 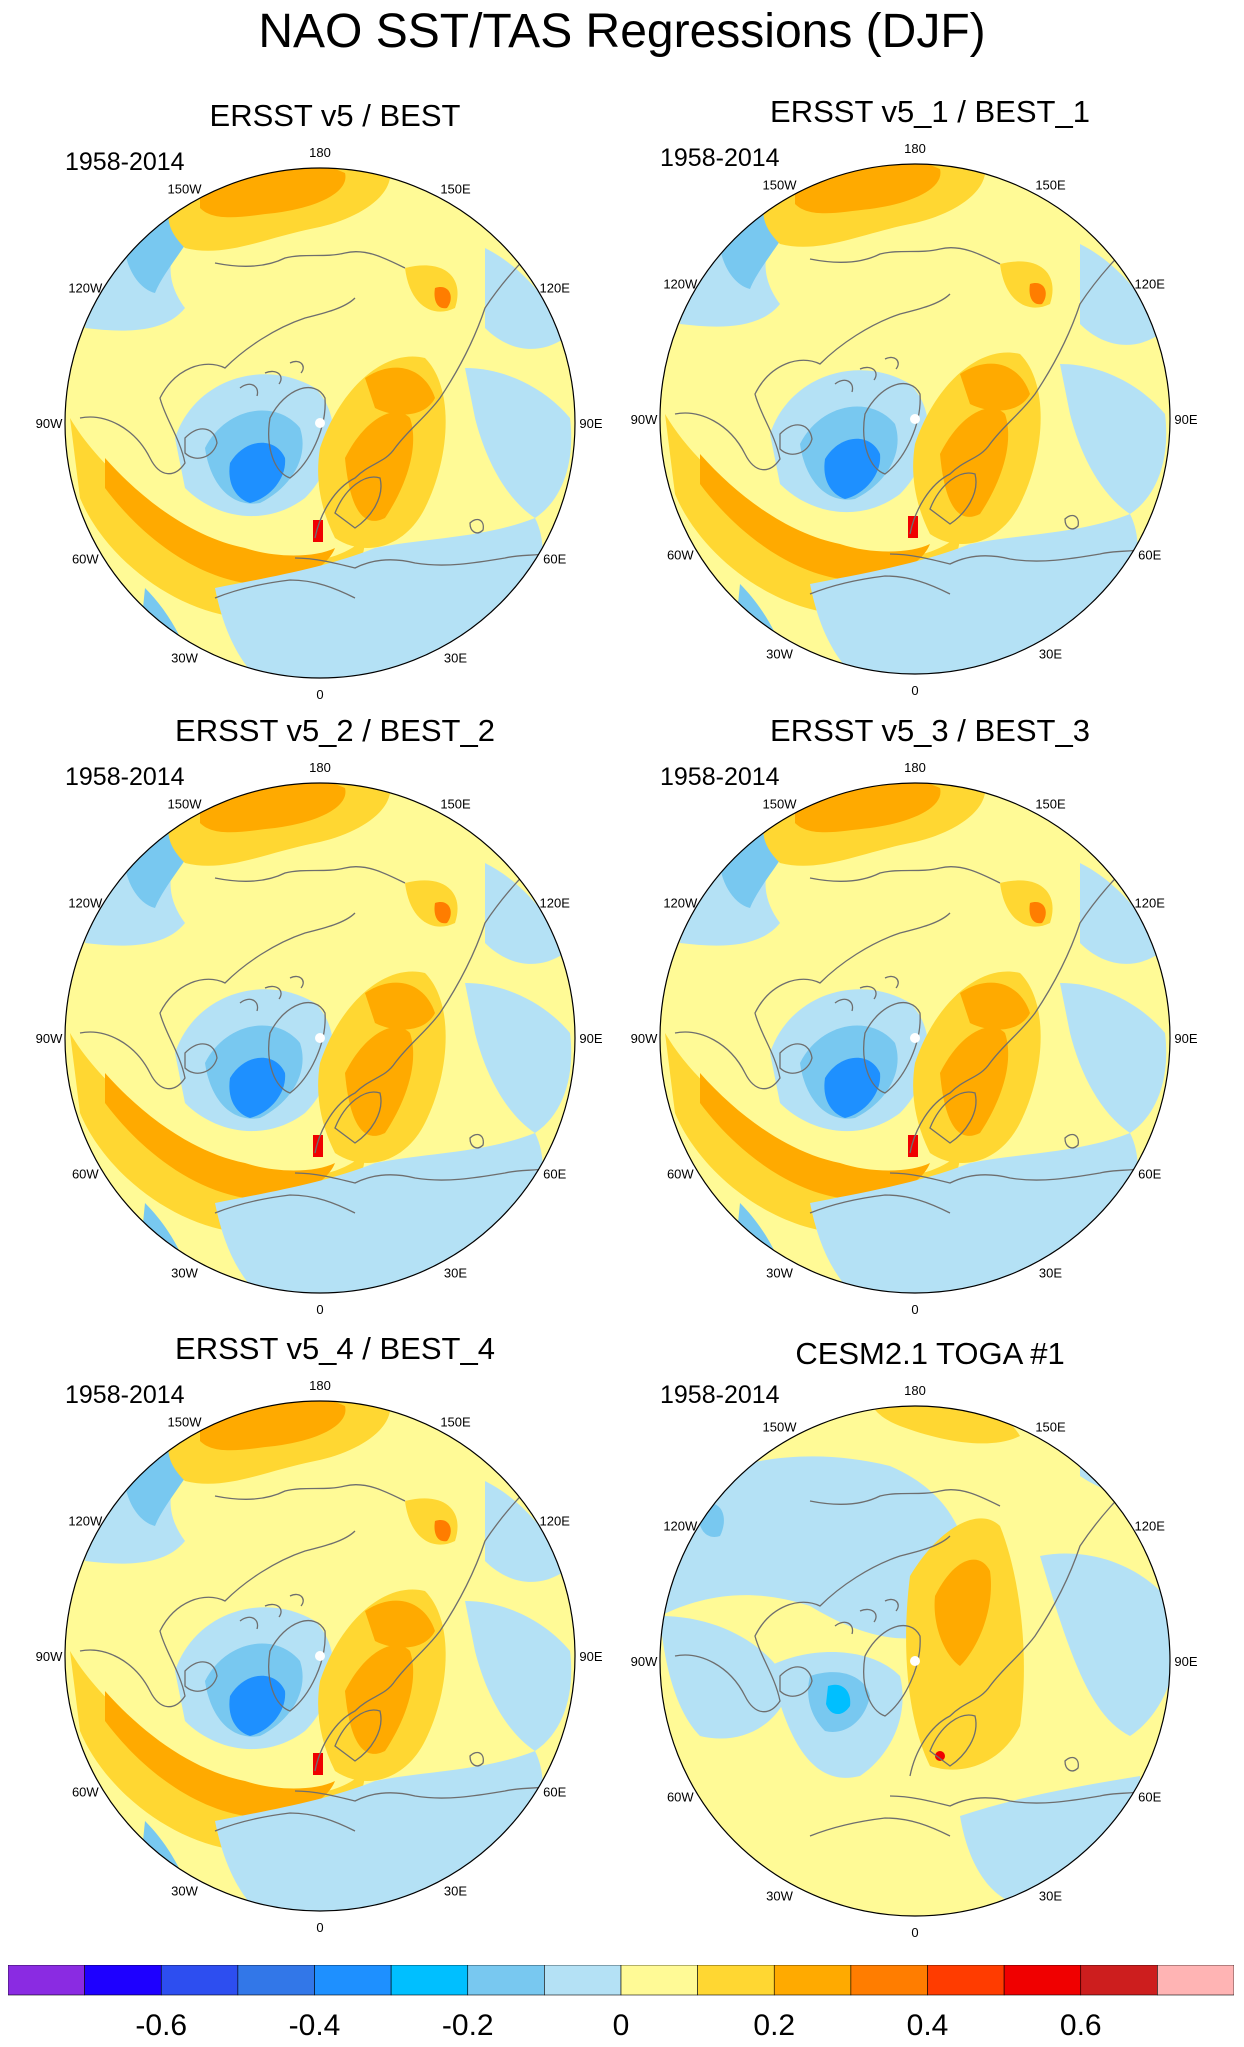 I want to click on colorbar-tick-label: 0.4, so click(x=928, y=2025).